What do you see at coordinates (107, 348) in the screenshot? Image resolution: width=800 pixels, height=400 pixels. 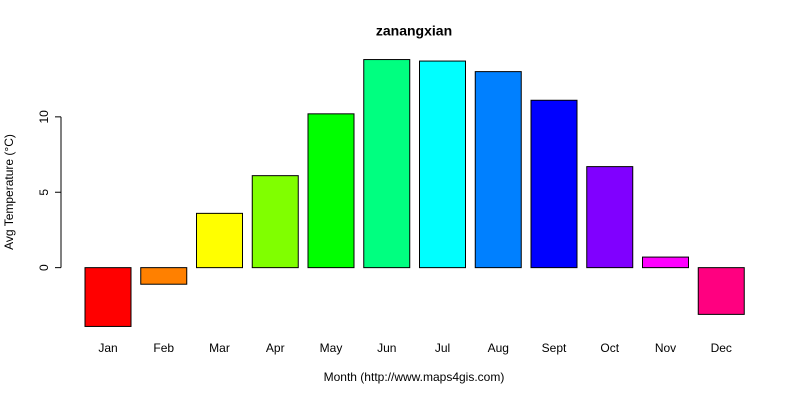 I see `x-tick-label: Jan` at bounding box center [107, 348].